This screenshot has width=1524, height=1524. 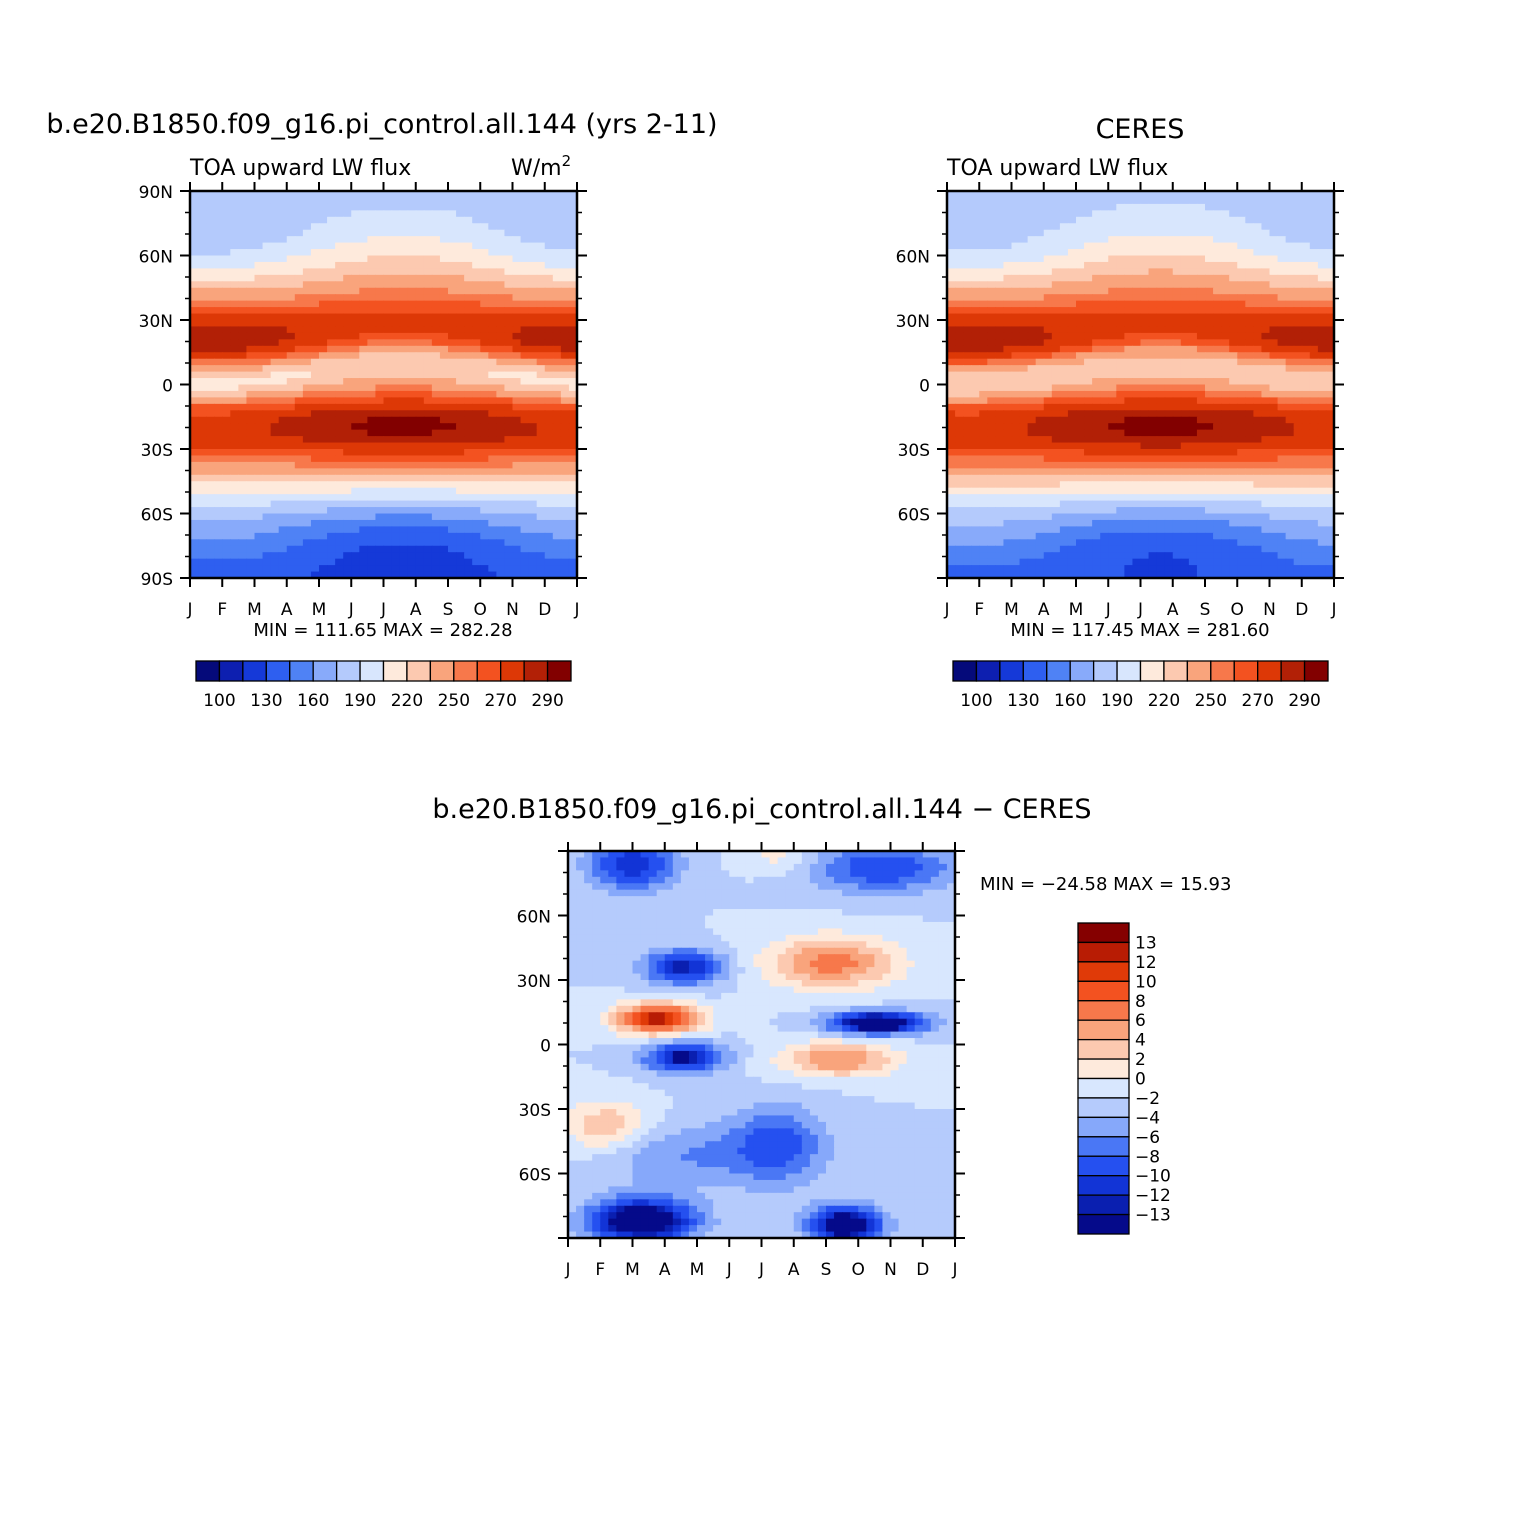 I want to click on x-tick-label: J, so click(x=189, y=610).